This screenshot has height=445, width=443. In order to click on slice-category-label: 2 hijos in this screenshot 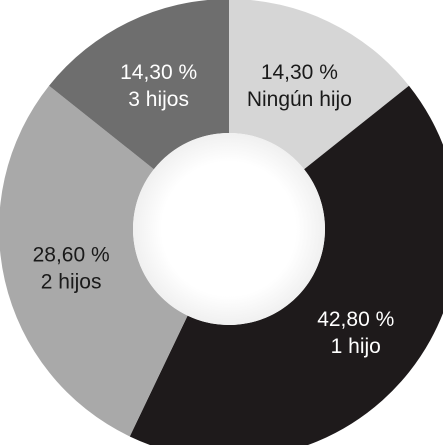, I will do `click(71, 281)`.